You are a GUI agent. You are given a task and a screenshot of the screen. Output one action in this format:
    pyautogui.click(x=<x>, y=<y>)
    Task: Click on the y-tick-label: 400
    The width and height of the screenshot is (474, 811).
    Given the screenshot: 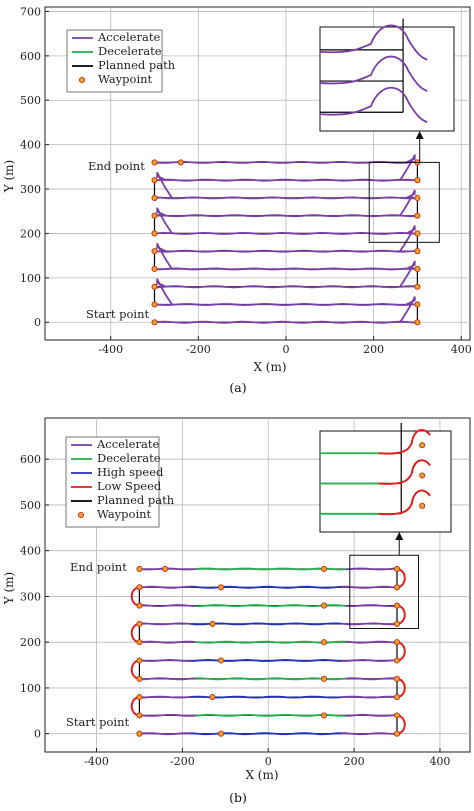 What is the action you would take?
    pyautogui.click(x=30, y=551)
    